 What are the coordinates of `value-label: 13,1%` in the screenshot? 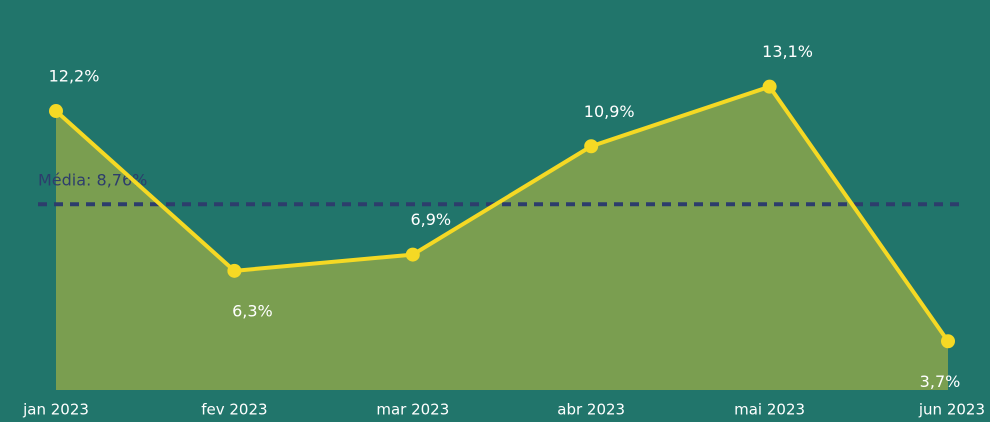 It's located at (787, 51).